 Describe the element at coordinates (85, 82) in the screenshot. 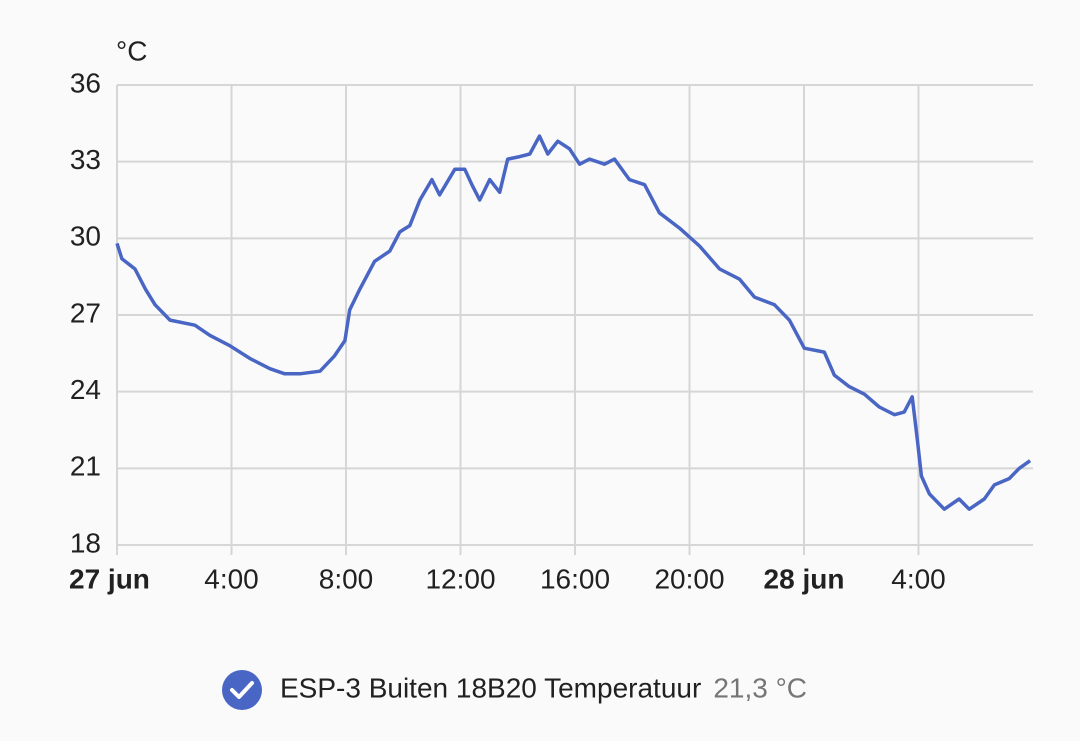

I see `y-tick-label: 36` at that location.